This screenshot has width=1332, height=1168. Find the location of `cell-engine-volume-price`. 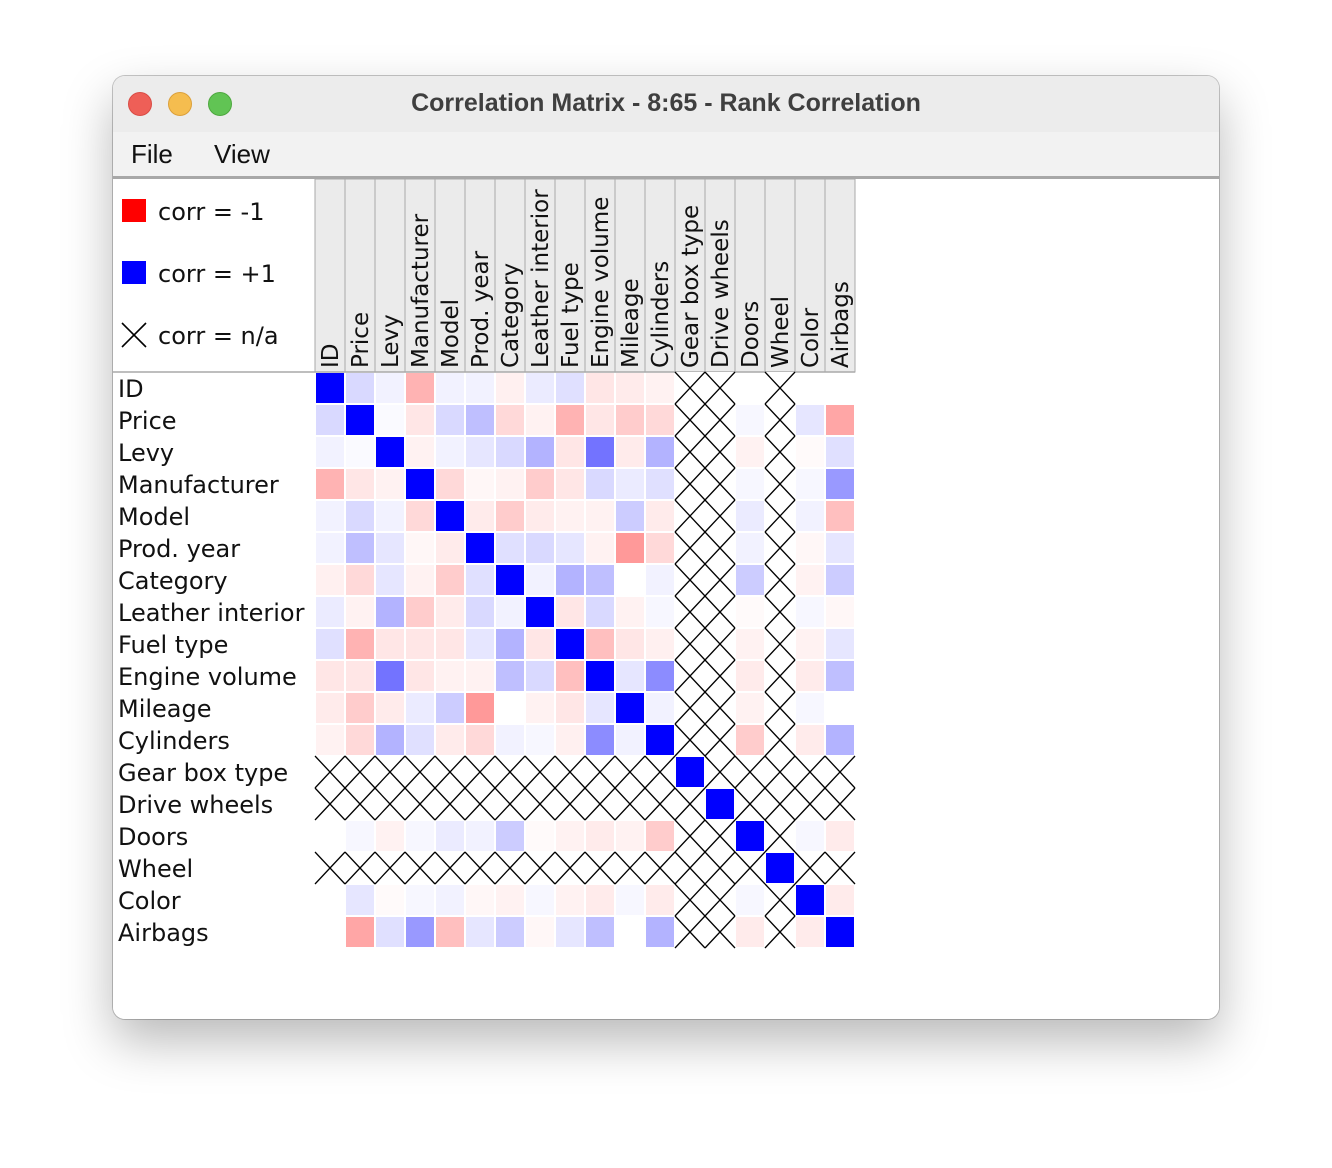

cell-engine-volume-price is located at coordinates (360, 676).